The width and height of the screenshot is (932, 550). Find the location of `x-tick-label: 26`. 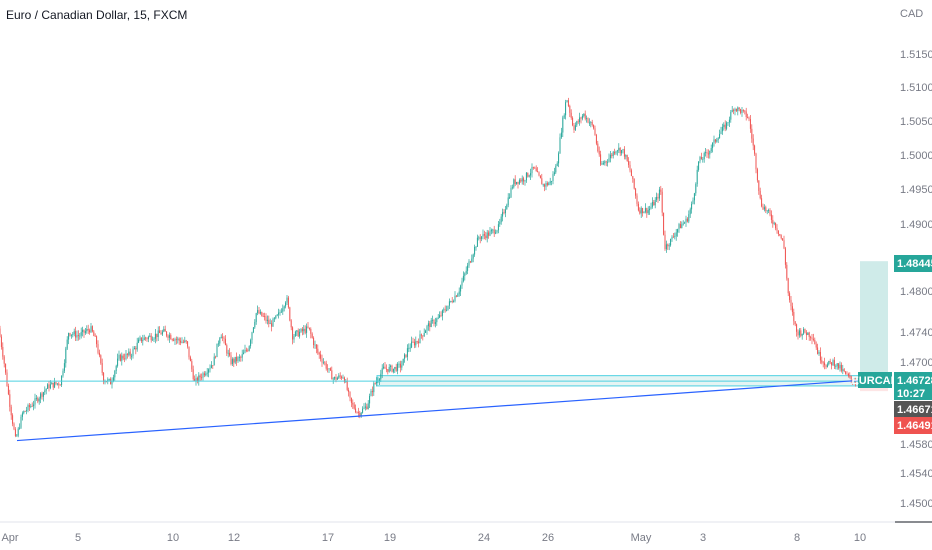

x-tick-label: 26 is located at coordinates (548, 538).